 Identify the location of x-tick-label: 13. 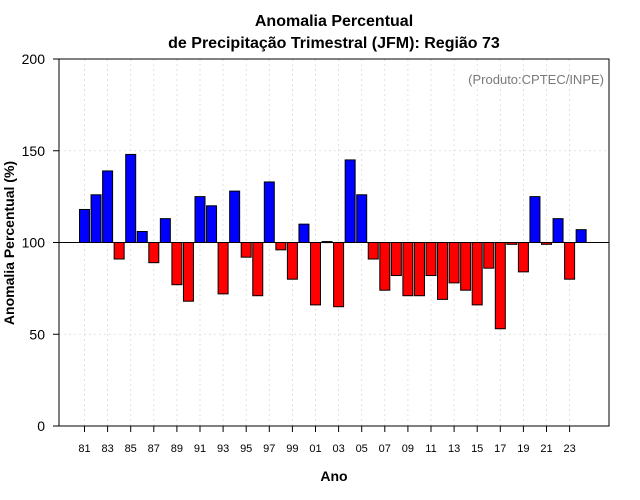
(454, 449).